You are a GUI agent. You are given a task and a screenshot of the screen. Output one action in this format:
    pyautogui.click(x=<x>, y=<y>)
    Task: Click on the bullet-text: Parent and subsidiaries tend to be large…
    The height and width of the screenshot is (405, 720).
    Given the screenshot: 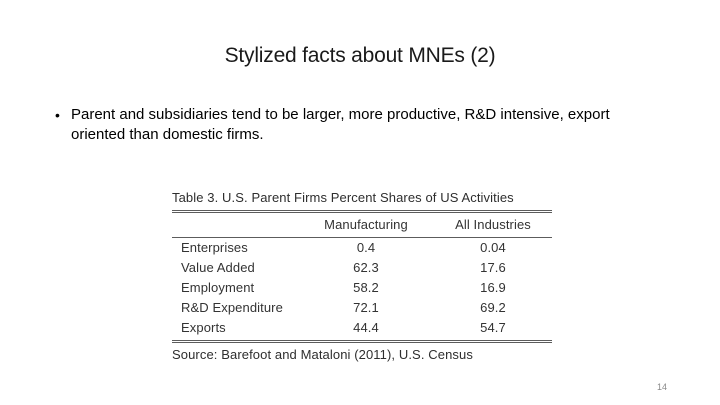 What is the action you would take?
    pyautogui.click(x=340, y=124)
    